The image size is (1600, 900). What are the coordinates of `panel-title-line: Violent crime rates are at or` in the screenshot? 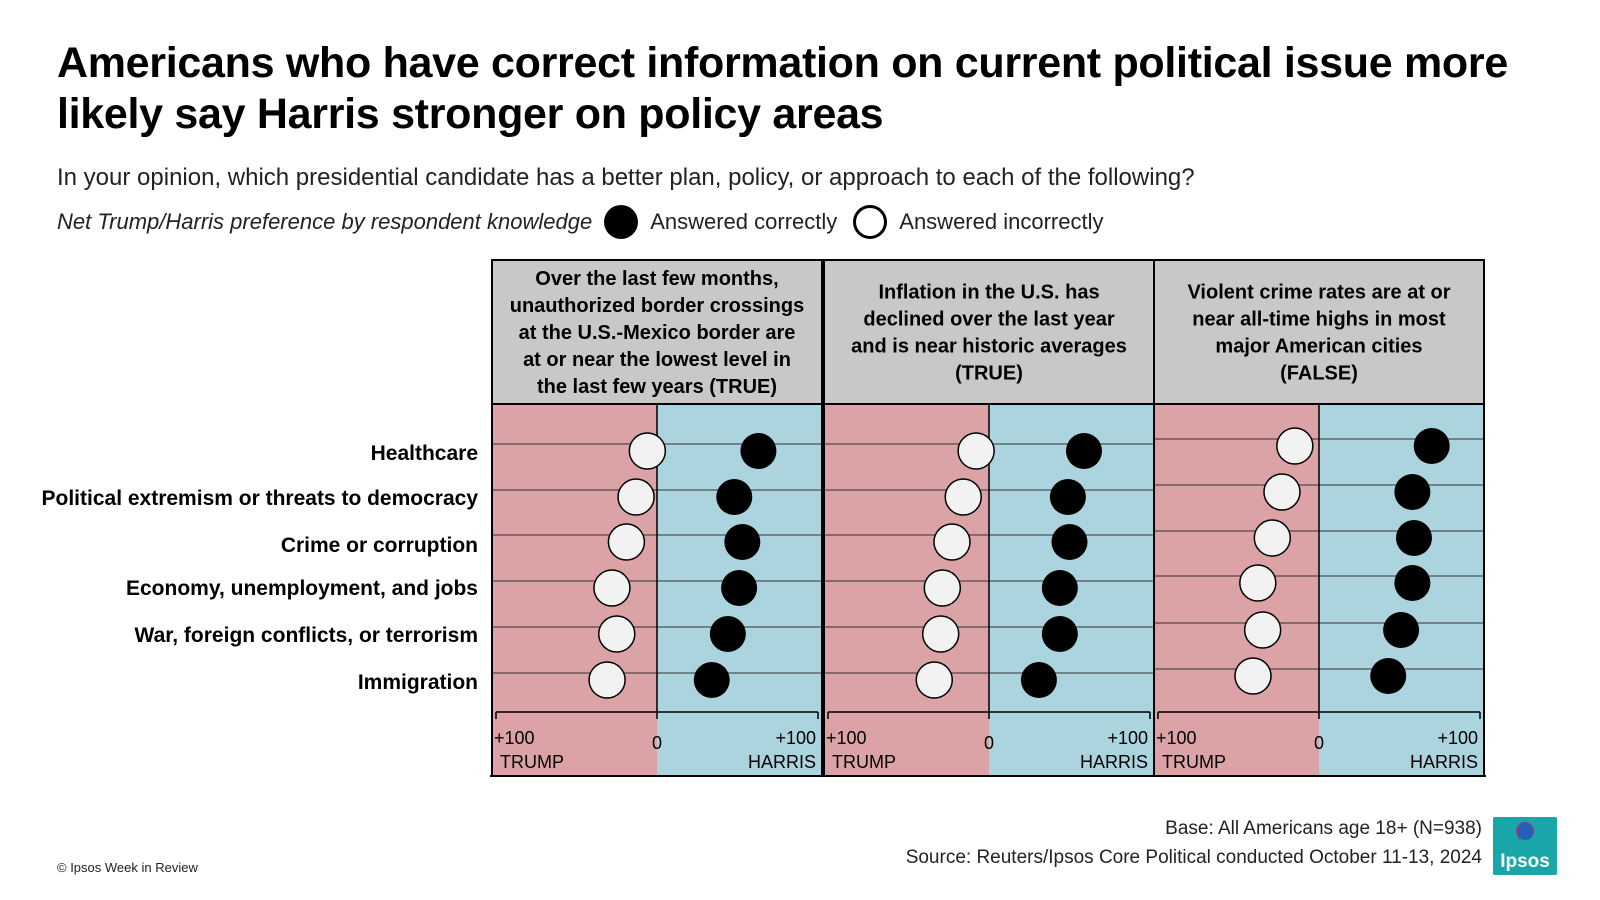 It's located at (1318, 293).